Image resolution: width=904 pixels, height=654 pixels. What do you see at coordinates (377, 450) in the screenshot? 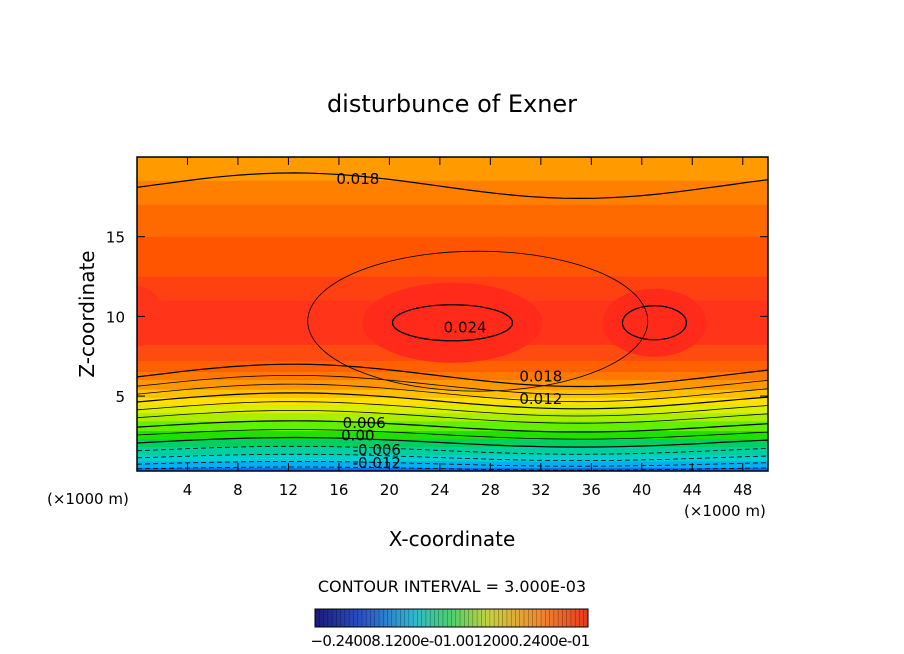
I see `contour-label: -0.006` at bounding box center [377, 450].